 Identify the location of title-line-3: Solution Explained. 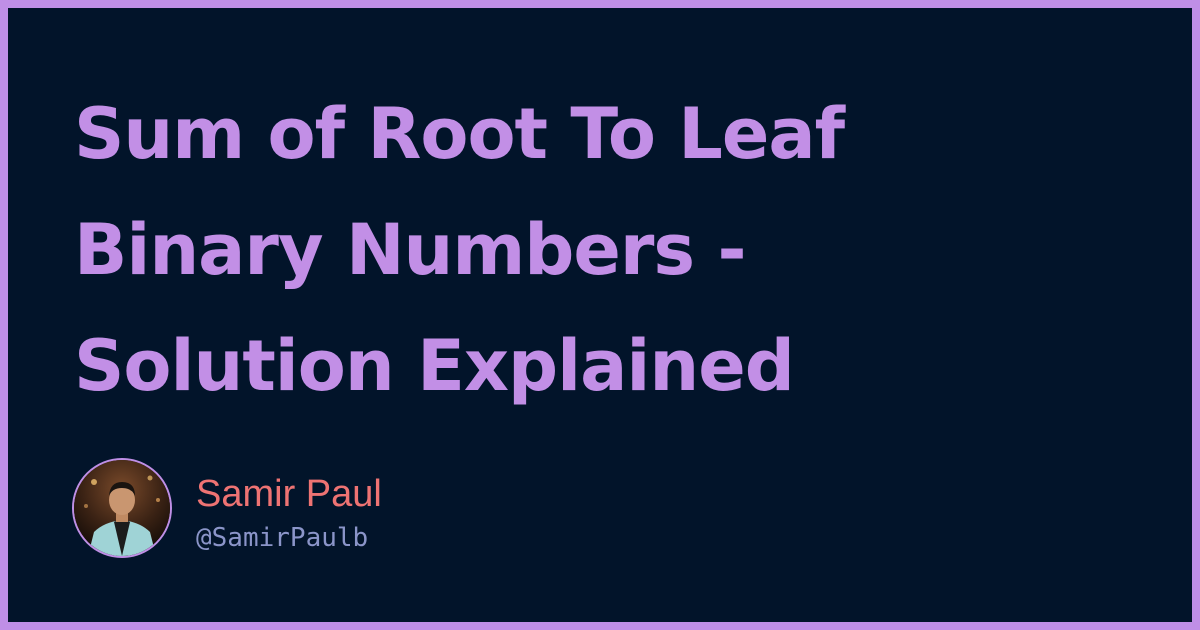
(434, 366).